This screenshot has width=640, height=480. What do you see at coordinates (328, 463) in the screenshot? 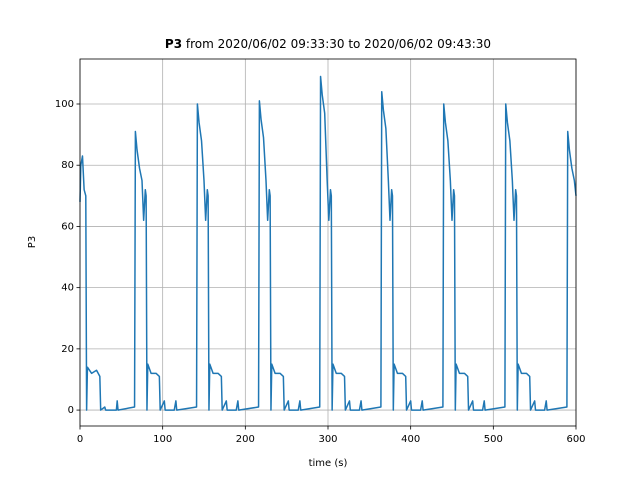
I see `x-axis-label: time (s)` at bounding box center [328, 463].